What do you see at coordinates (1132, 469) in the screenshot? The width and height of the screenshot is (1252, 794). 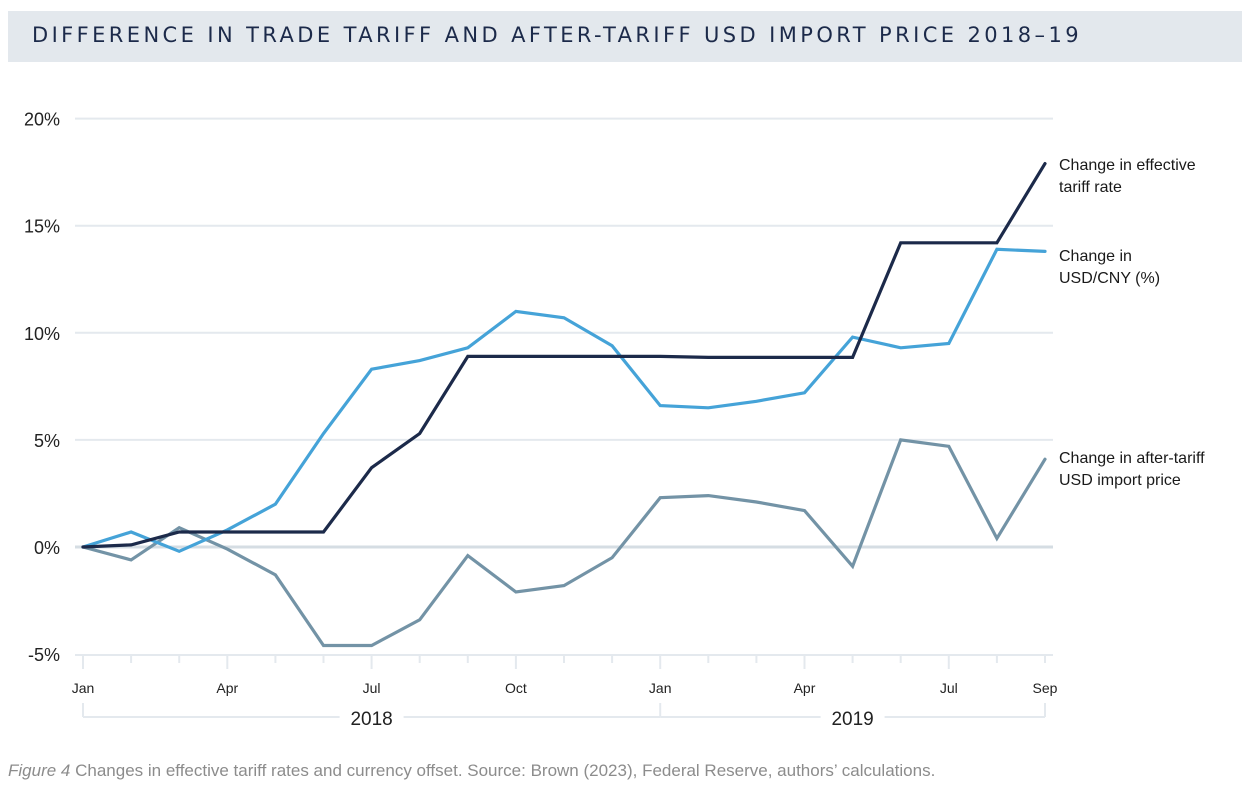 I see `series-label: Change in after-tariff USD import price` at bounding box center [1132, 469].